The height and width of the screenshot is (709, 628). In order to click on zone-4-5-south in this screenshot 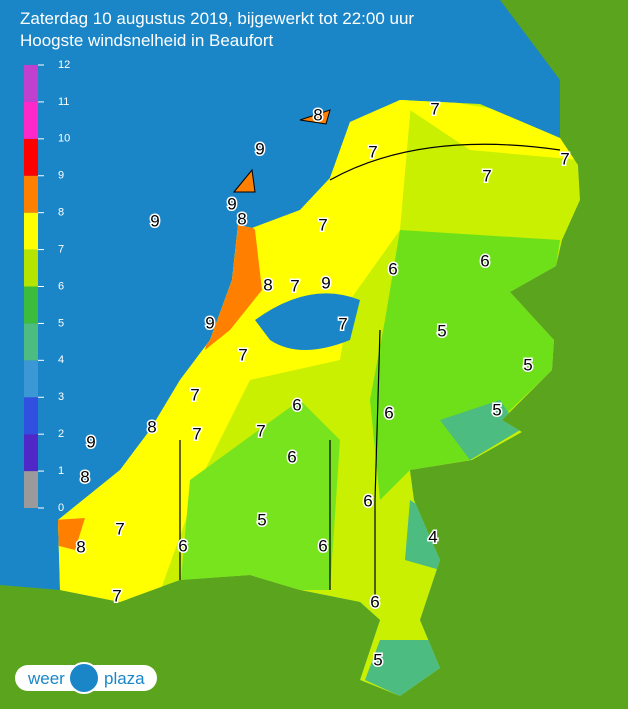, I will do `click(402, 668)`.